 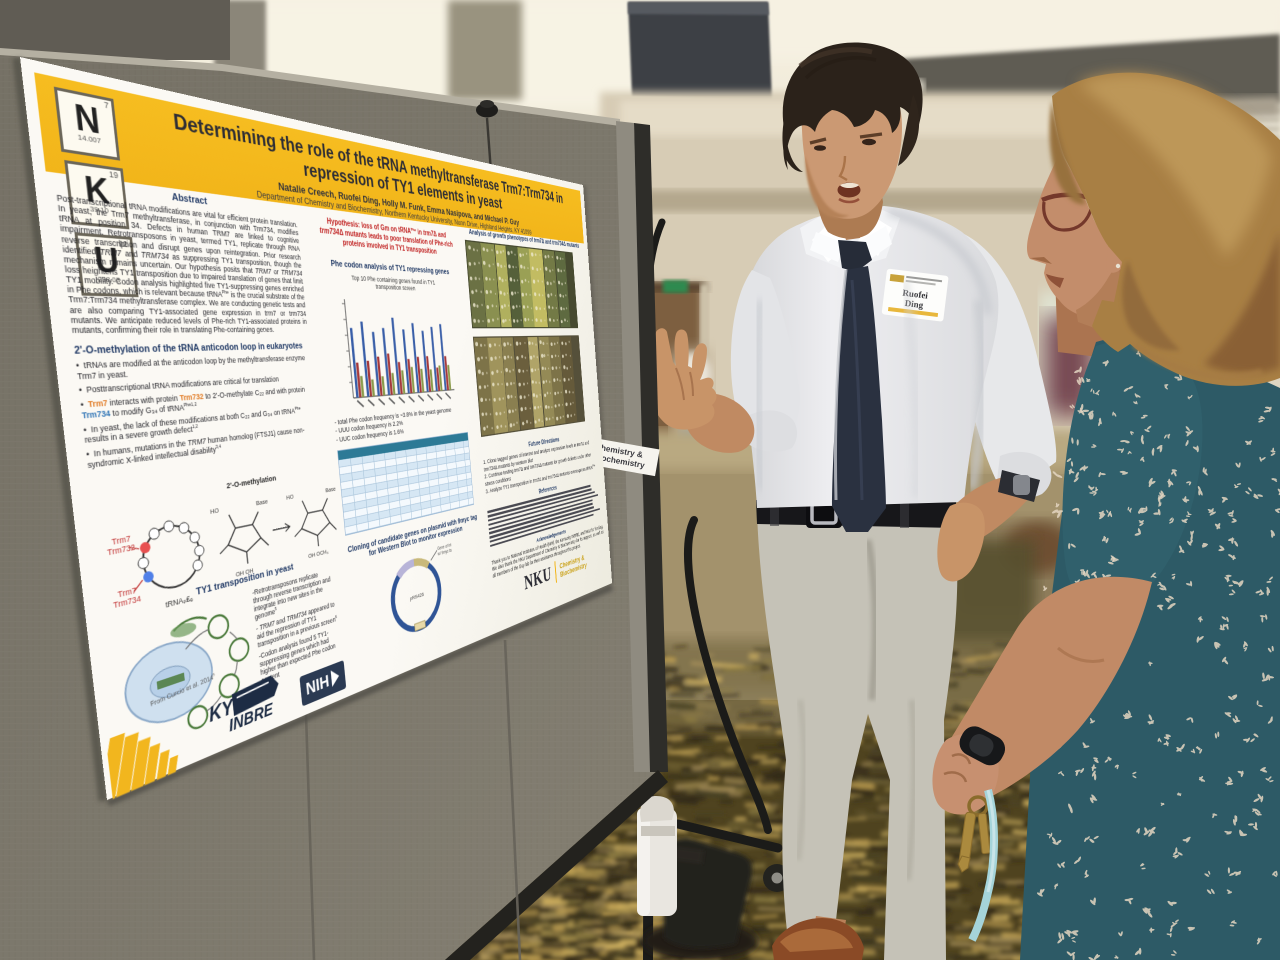 I want to click on svg-text: w/ 9myc tag, so click(x=445, y=551).